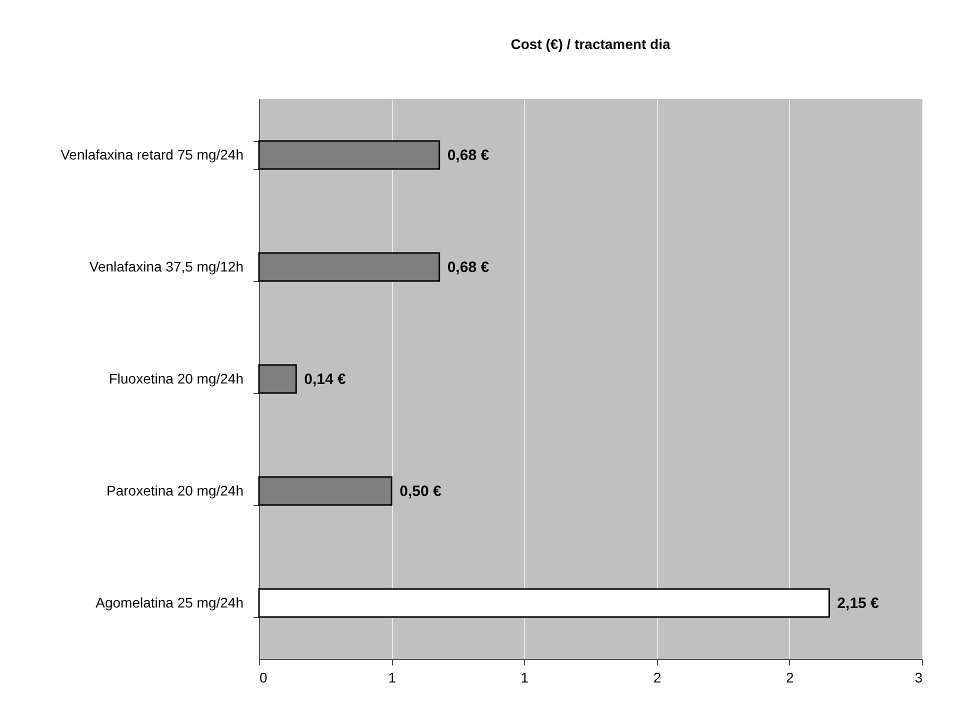 This screenshot has height=711, width=965. Describe the element at coordinates (152, 154) in the screenshot. I see `y-tick-label: Venlafaxina retard 75 mg/24h` at that location.